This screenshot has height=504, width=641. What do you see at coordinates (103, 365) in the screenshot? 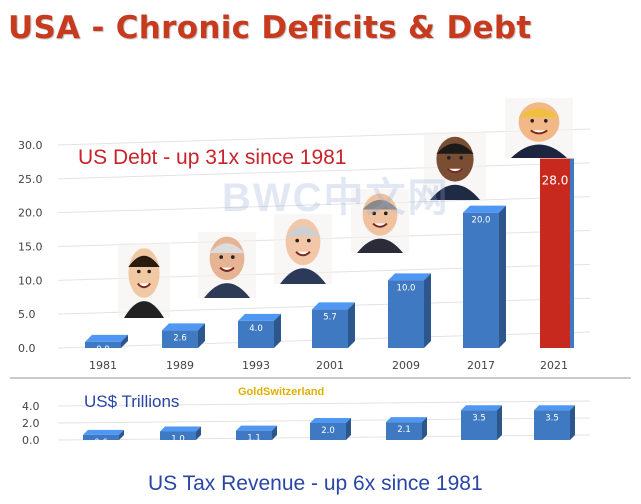
I see `year-label-1981: 1981` at bounding box center [103, 365].